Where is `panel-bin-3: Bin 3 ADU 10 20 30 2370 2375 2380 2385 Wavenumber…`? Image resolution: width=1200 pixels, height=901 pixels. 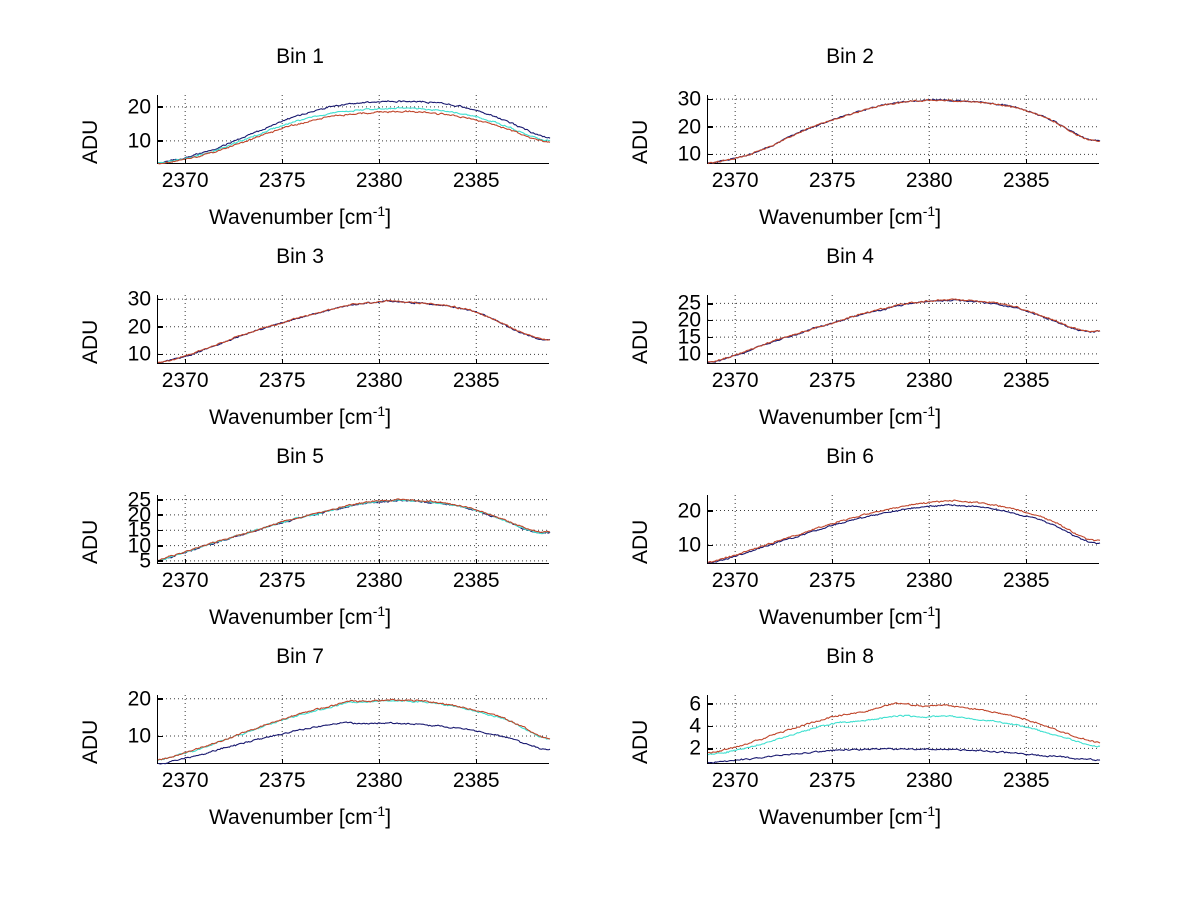 panel-bin-3: Bin 3 ADU 10 20 30 2370 2375 2380 2385 Wavenumber… is located at coordinates (300, 345).